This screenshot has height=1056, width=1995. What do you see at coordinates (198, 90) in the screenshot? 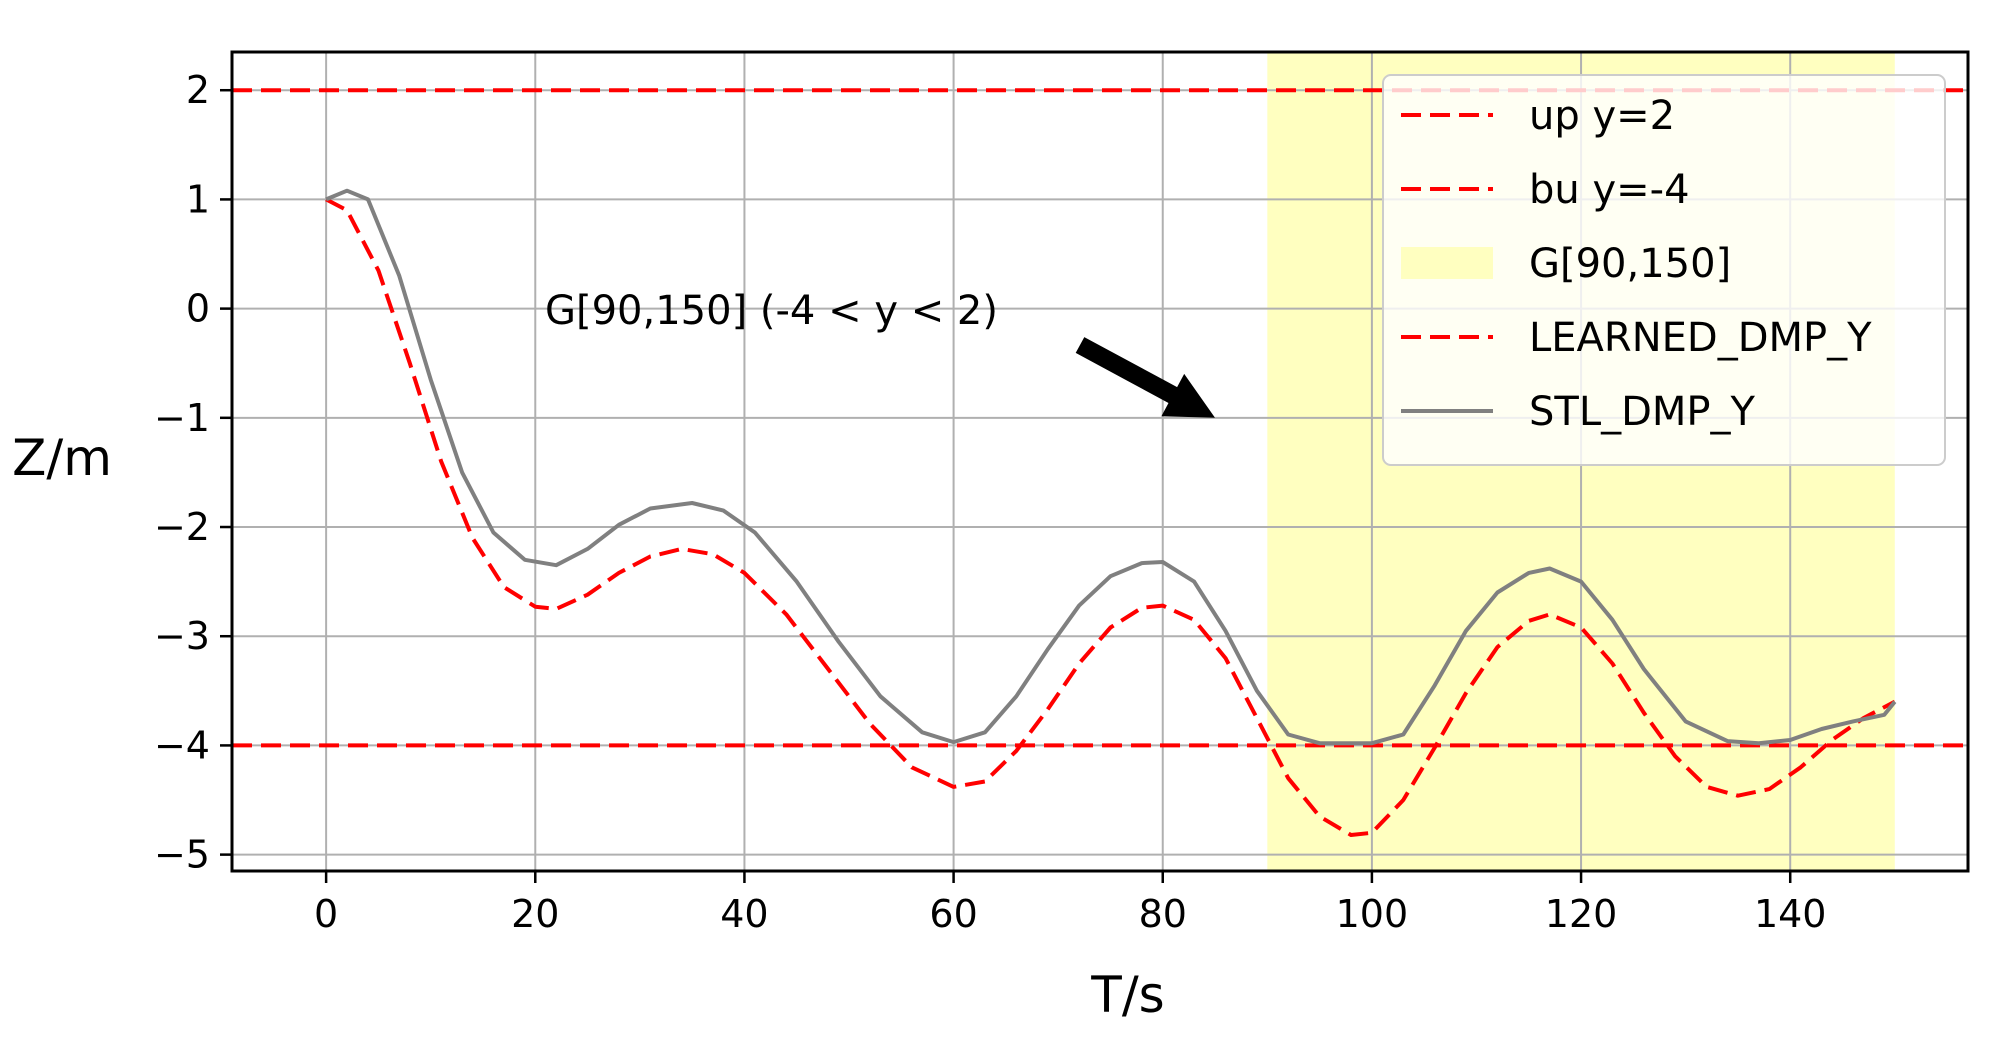
I see `y-tick-label: 2` at bounding box center [198, 90].